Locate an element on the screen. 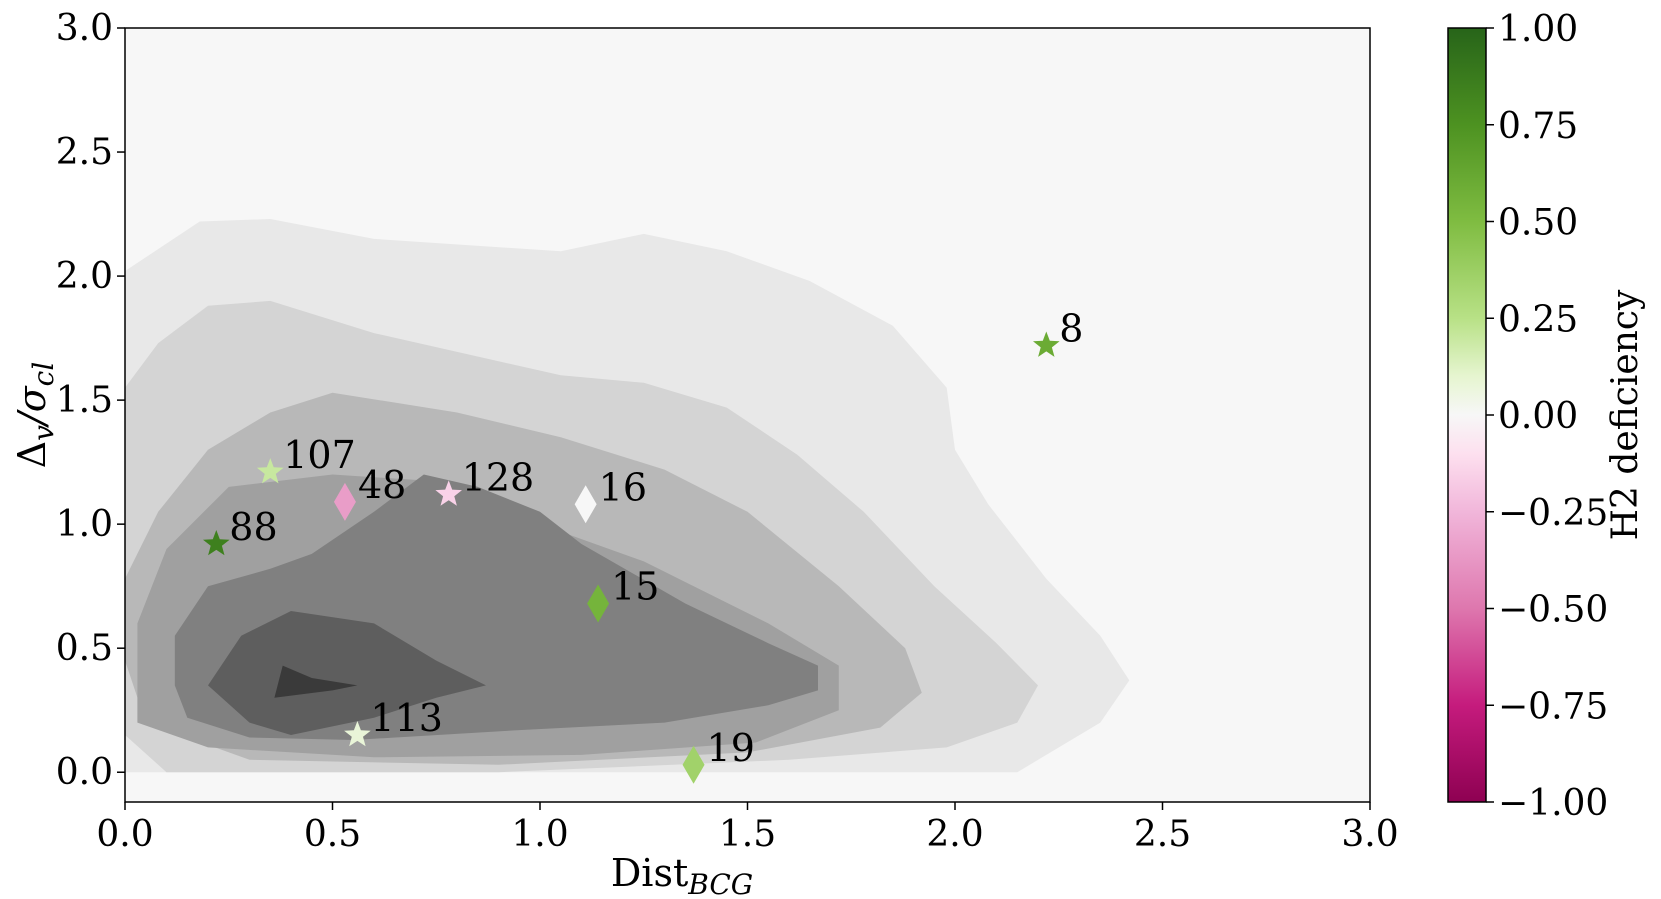  point-label-113: 113 is located at coordinates (406, 718).